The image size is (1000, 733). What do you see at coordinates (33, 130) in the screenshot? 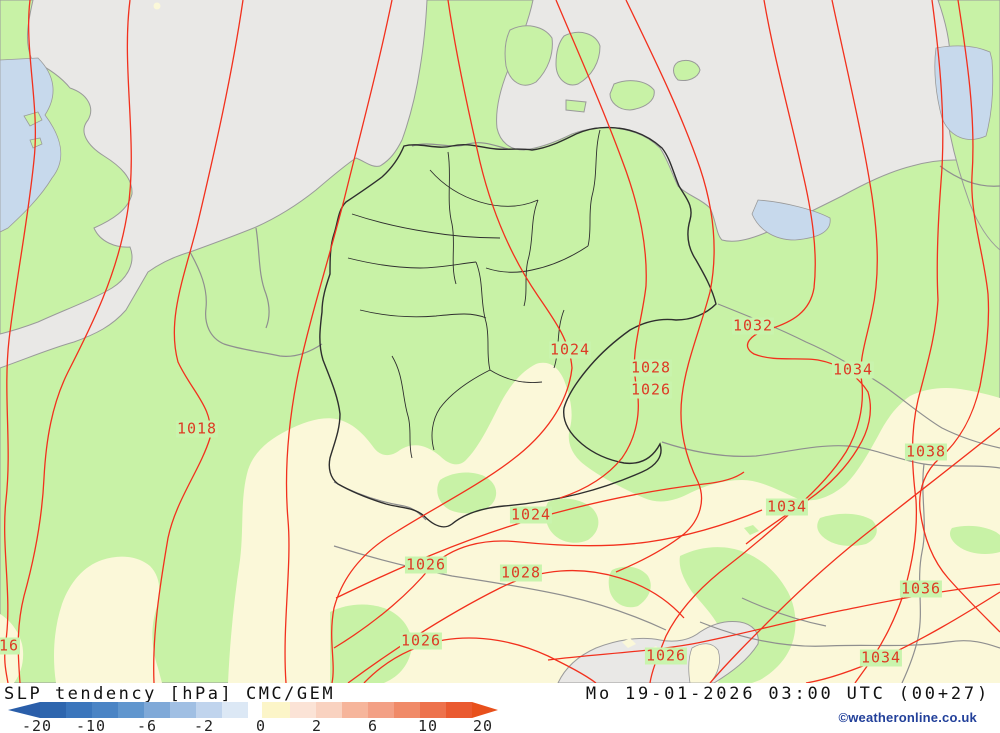
I see `uk-small-islands` at bounding box center [33, 130].